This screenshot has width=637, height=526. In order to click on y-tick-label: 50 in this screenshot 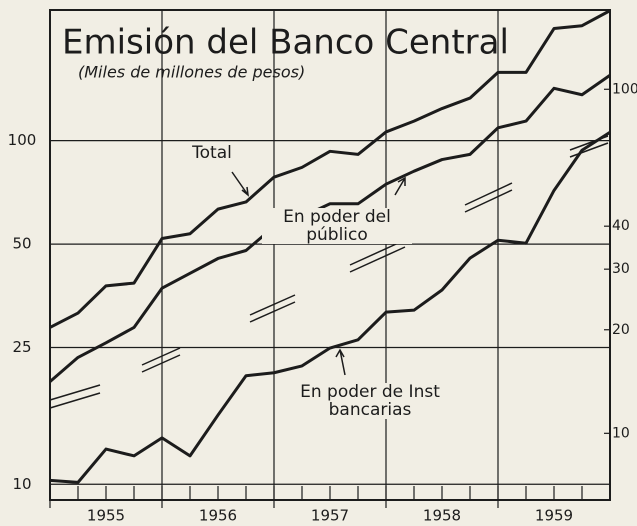, I will do `click(21, 244)`.